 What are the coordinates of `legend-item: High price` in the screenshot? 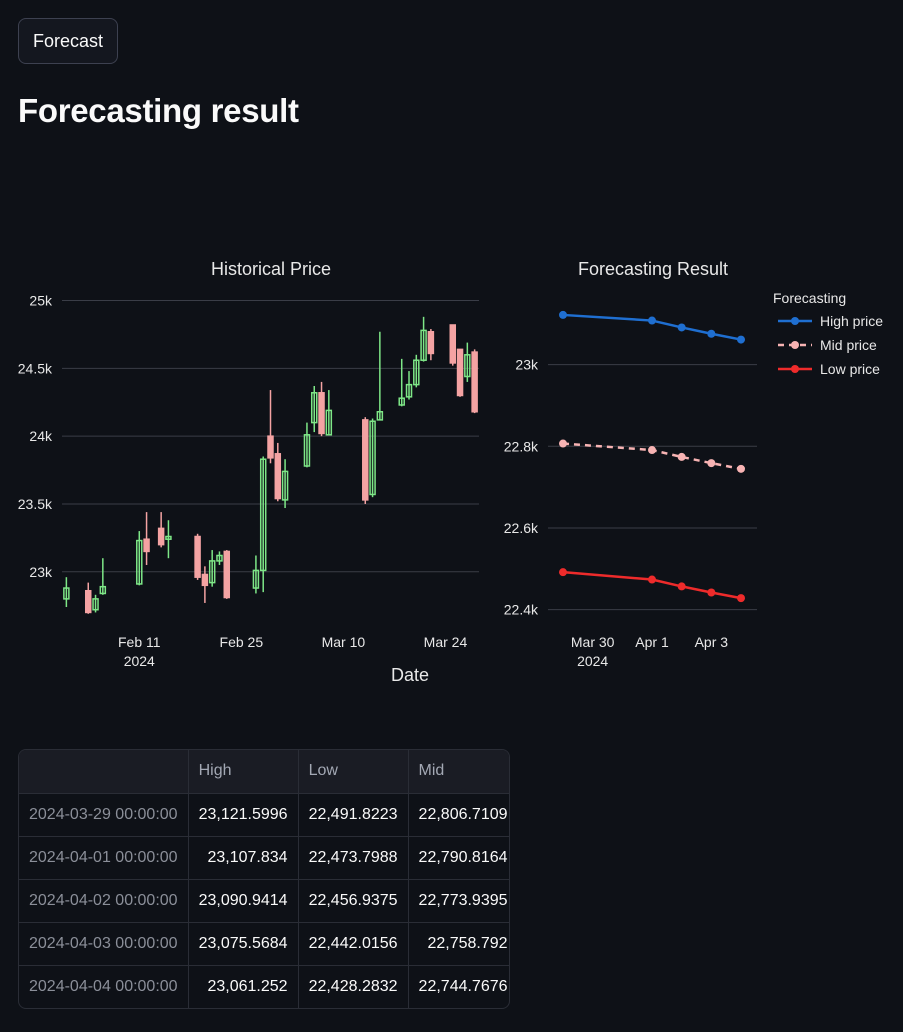 It's located at (830, 321).